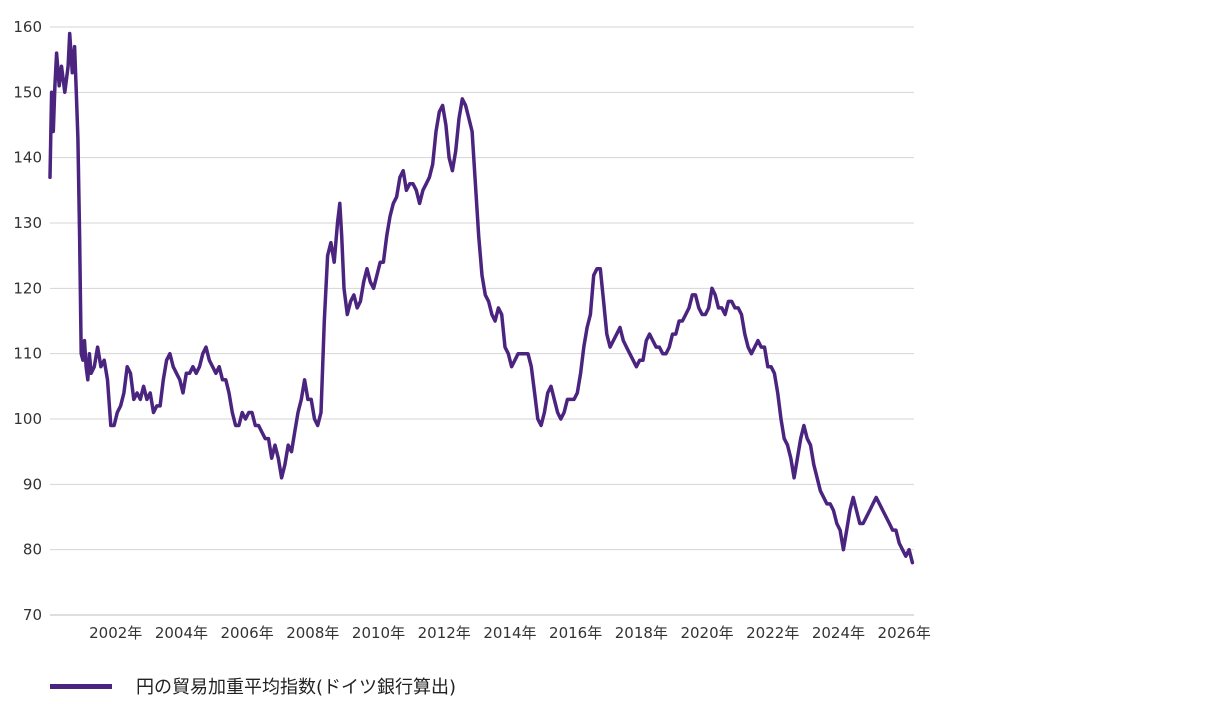  What do you see at coordinates (247, 633) in the screenshot?
I see `x-tick-2006: 2006年` at bounding box center [247, 633].